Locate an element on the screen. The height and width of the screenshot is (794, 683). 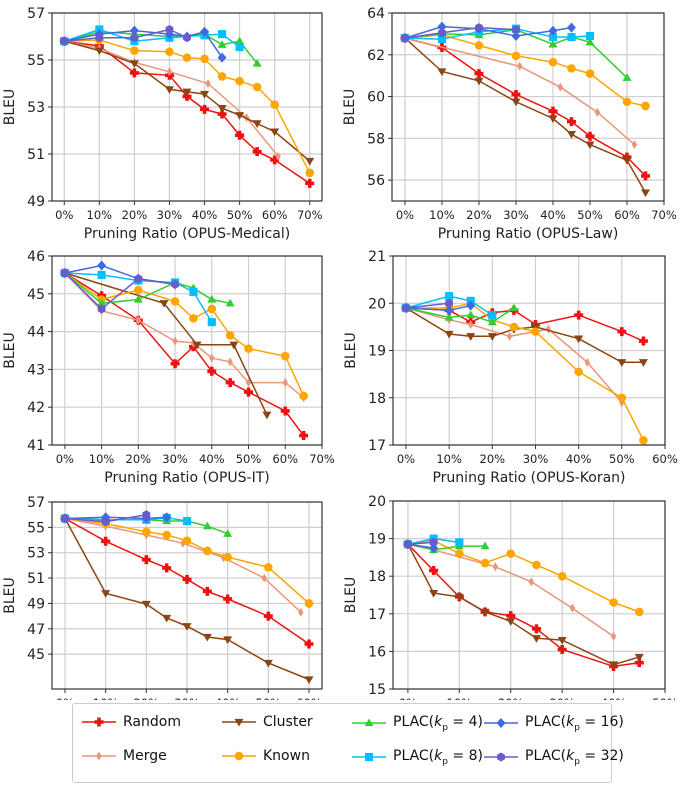
legend-label: PLAC(kp = 4) is located at coordinates (438, 723).